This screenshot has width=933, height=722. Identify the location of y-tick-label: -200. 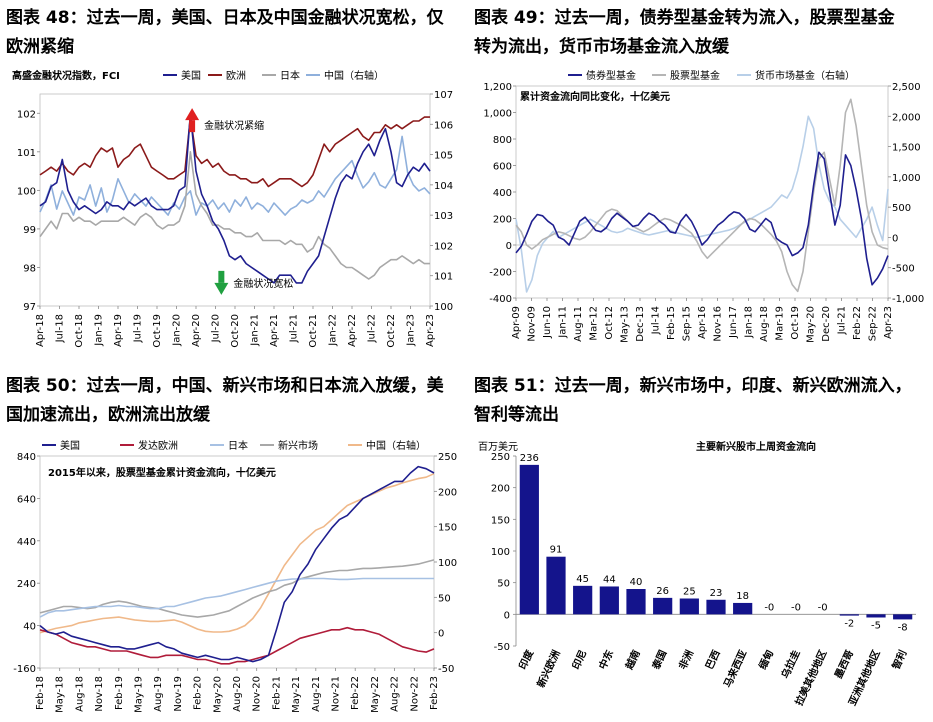
(500, 273).